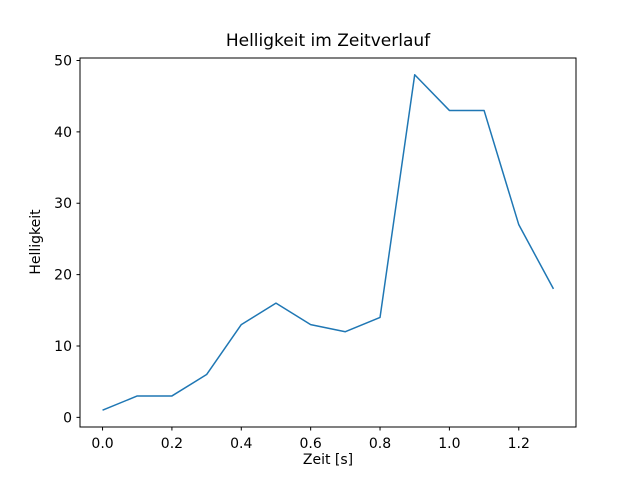  Describe the element at coordinates (102, 444) in the screenshot. I see `x-tick-label: 0.0` at that location.